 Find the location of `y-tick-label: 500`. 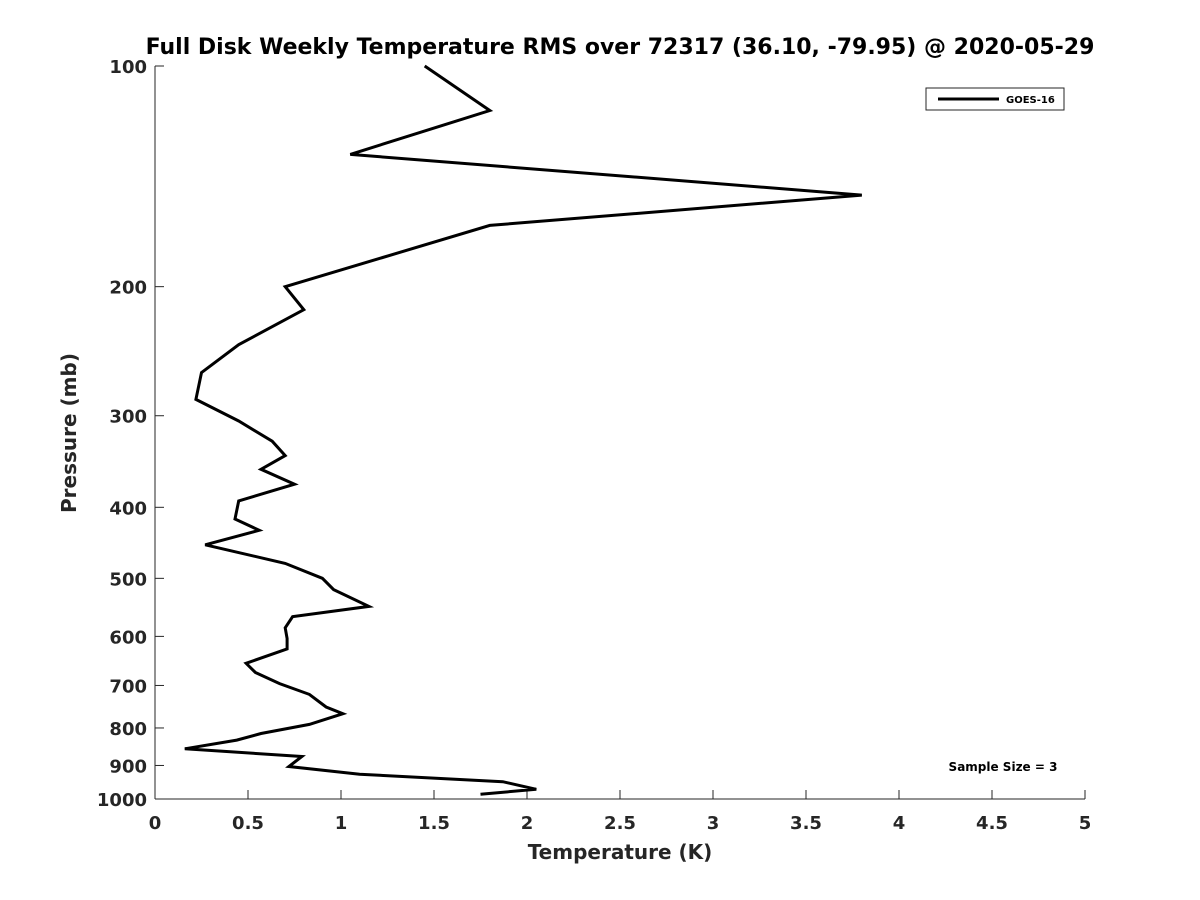

y-tick-label: 500 is located at coordinates (128, 579).